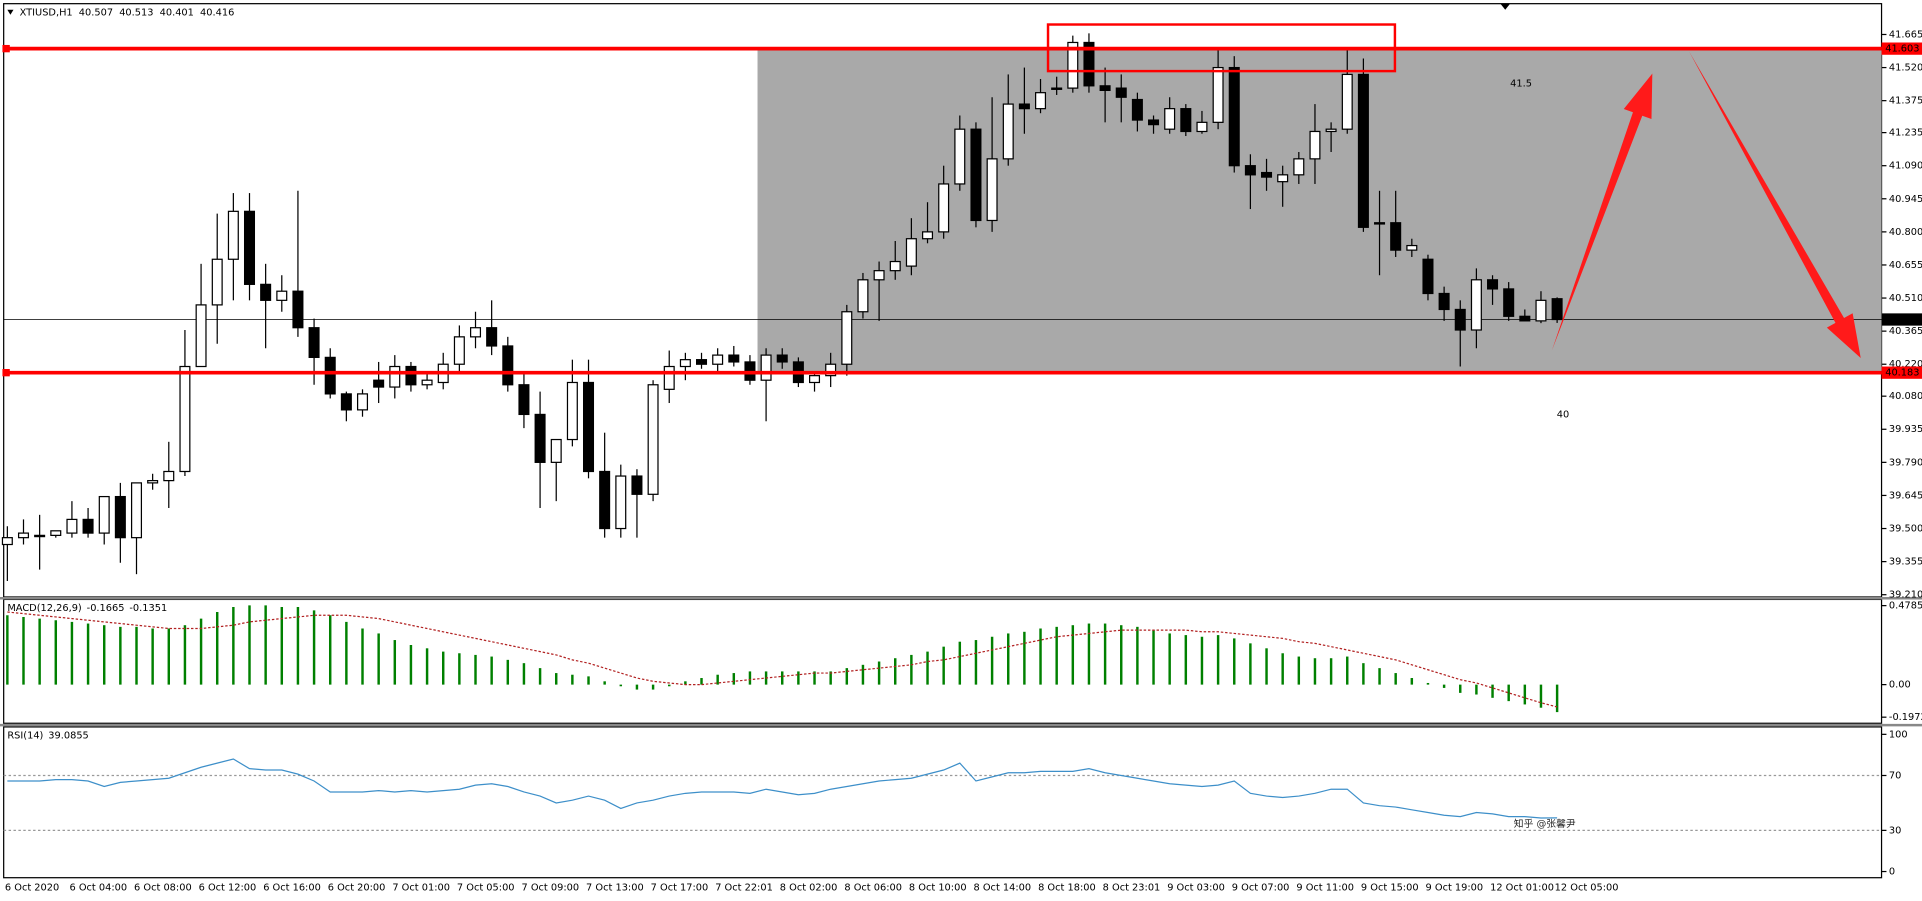 This screenshot has height=901, width=1922. I want to click on current-price-box, so click(1901, 319).